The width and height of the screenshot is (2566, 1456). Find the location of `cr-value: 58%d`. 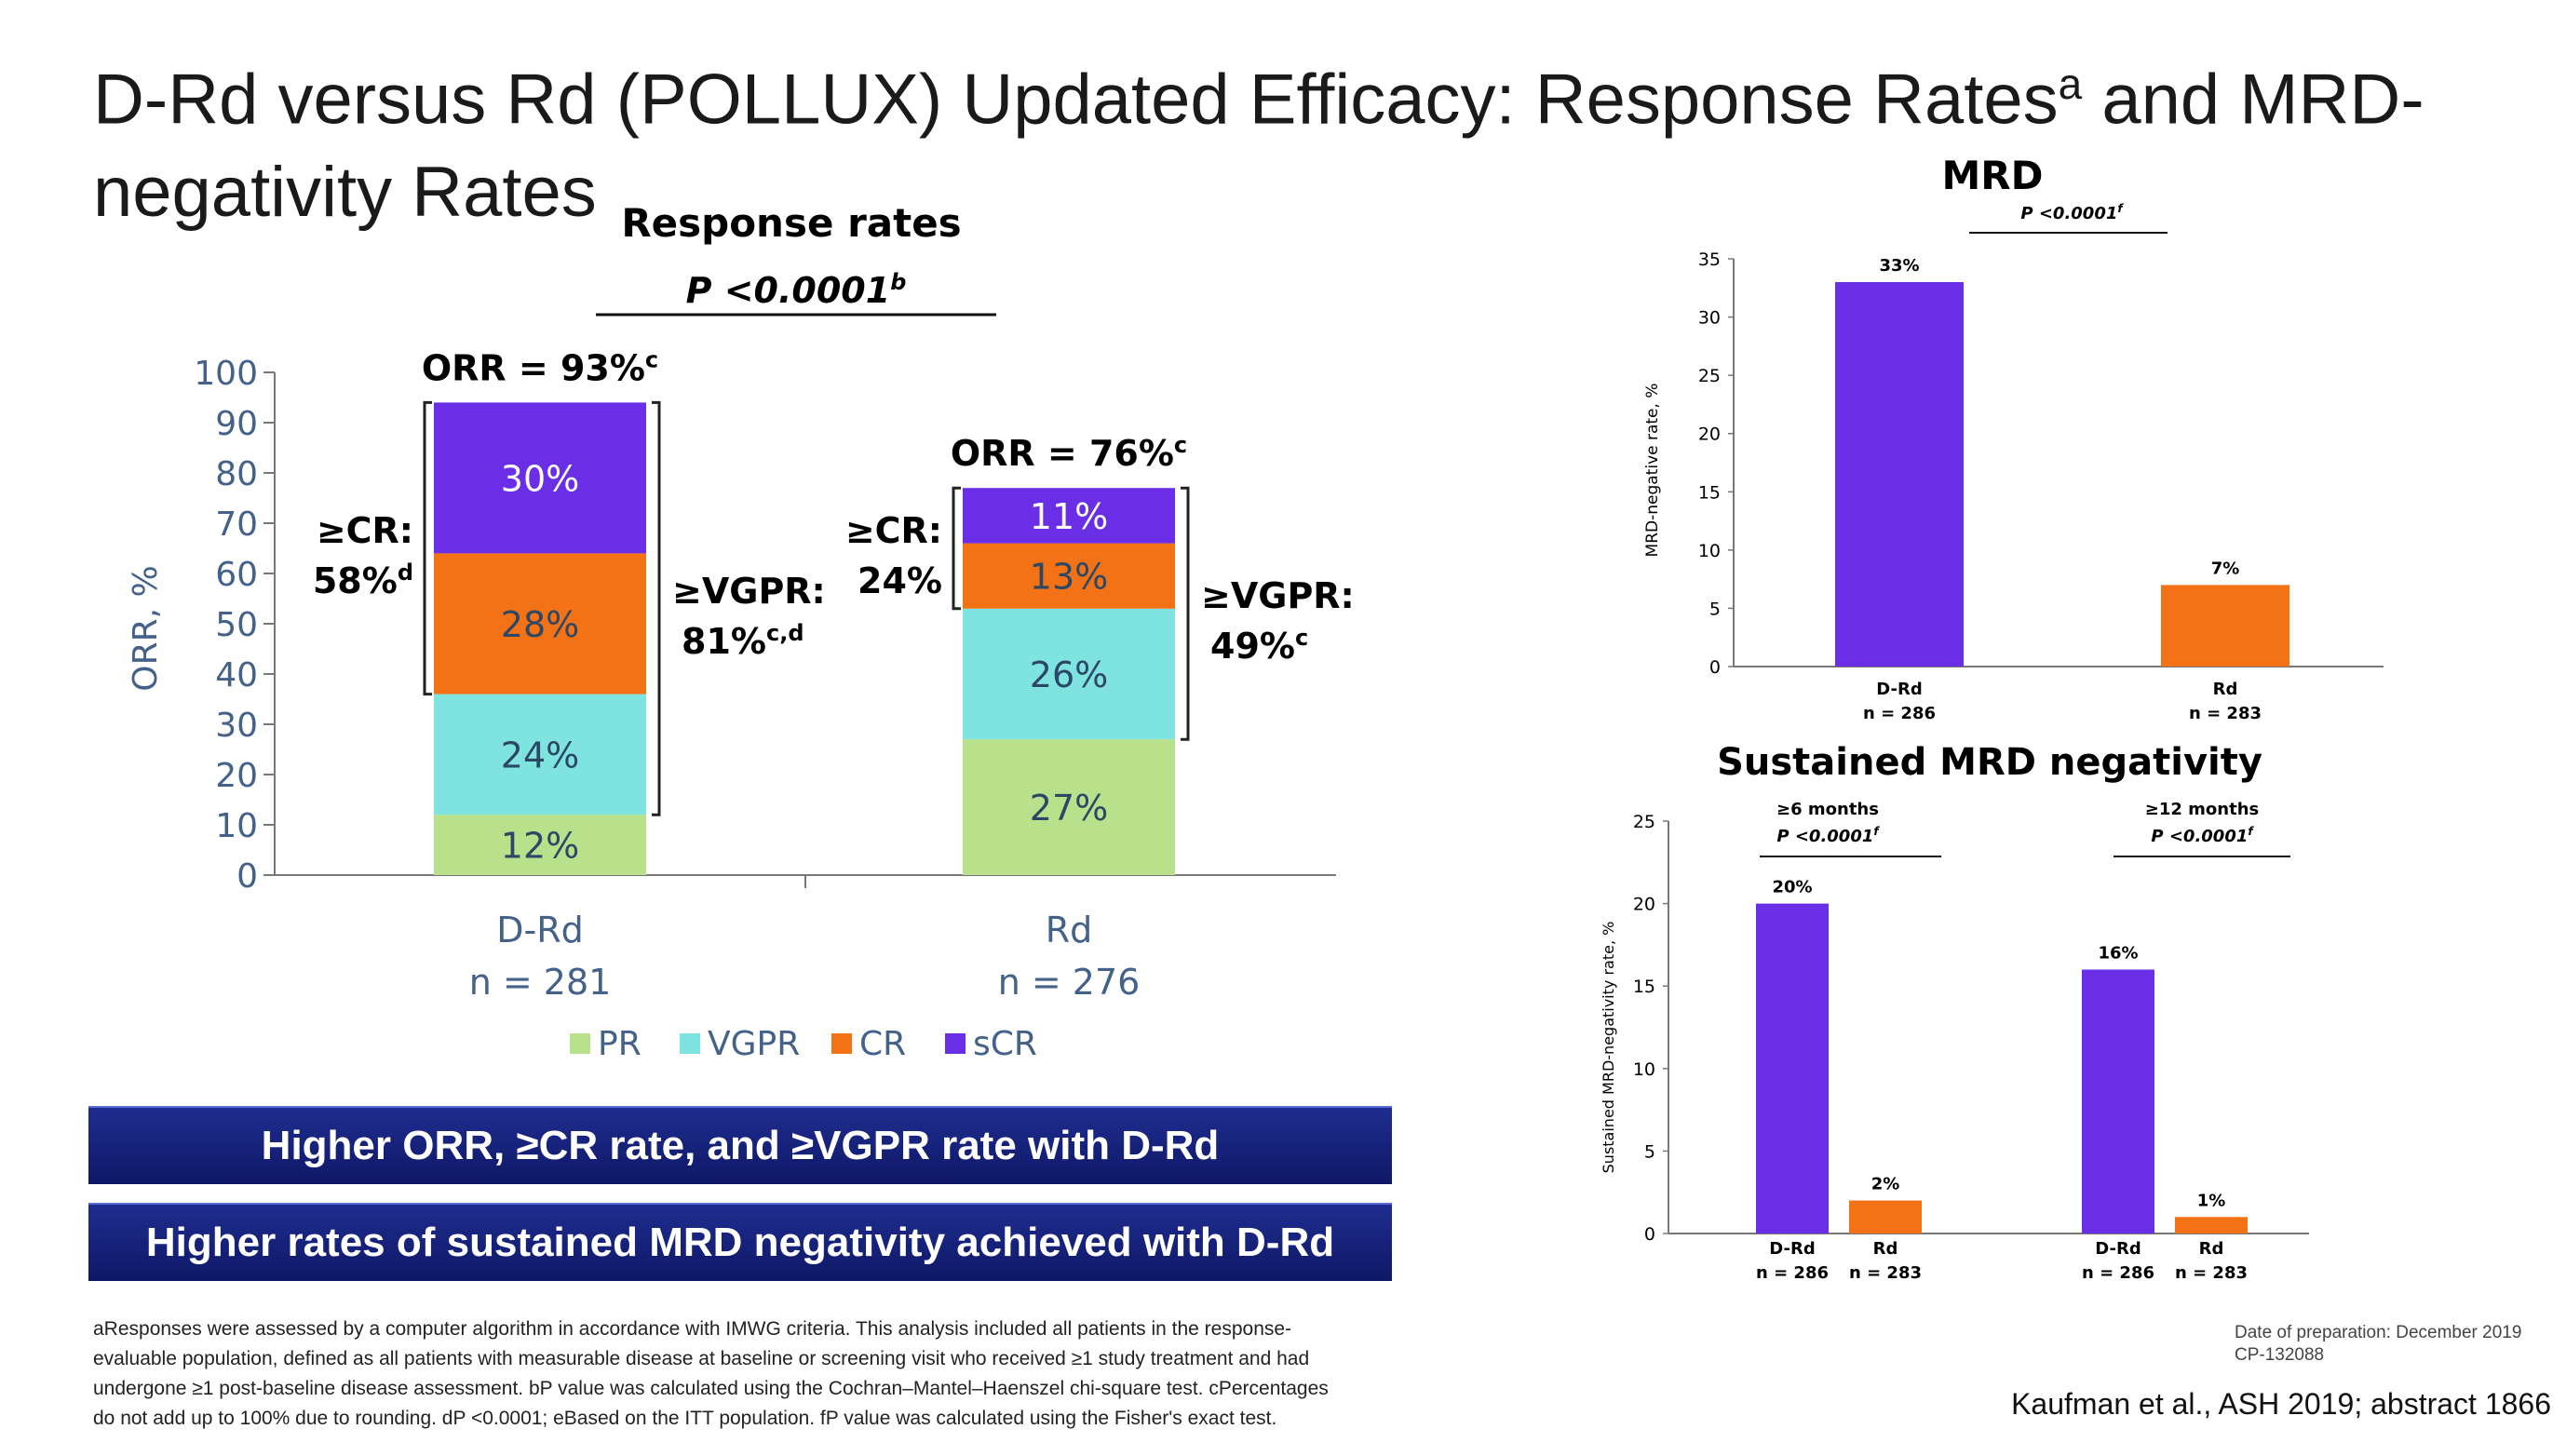

cr-value: 58%d is located at coordinates (363, 580).